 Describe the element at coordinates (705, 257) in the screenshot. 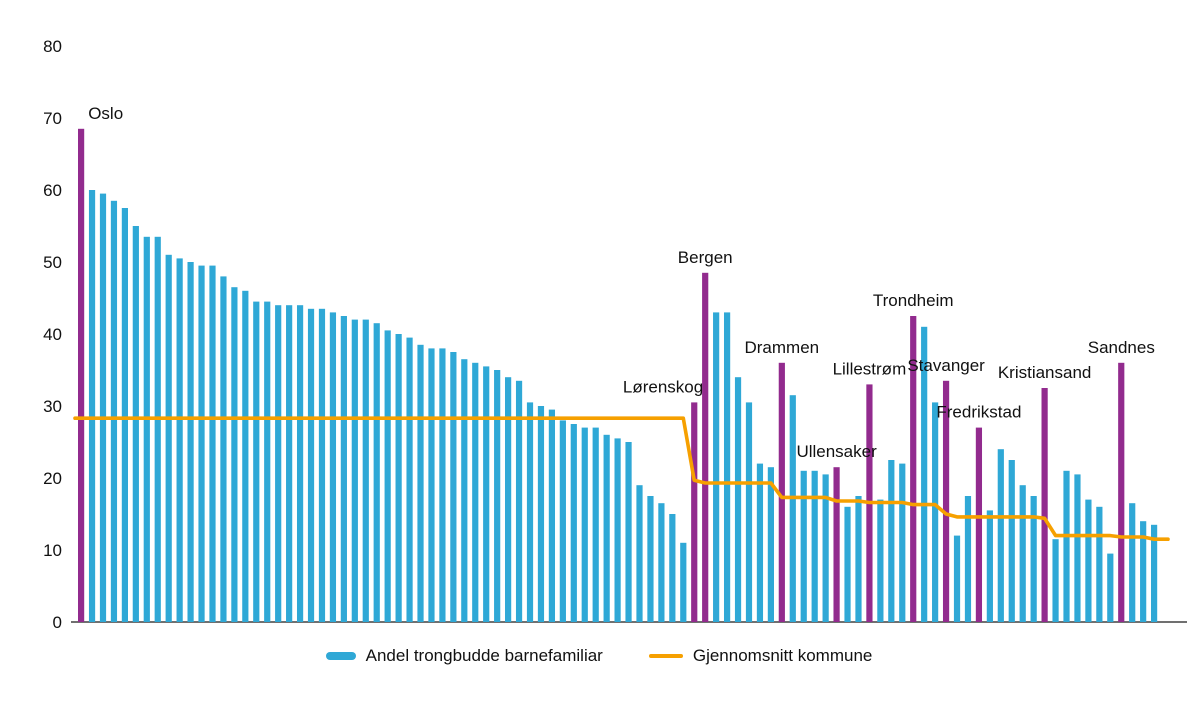

I see `city-label: Bergen` at that location.